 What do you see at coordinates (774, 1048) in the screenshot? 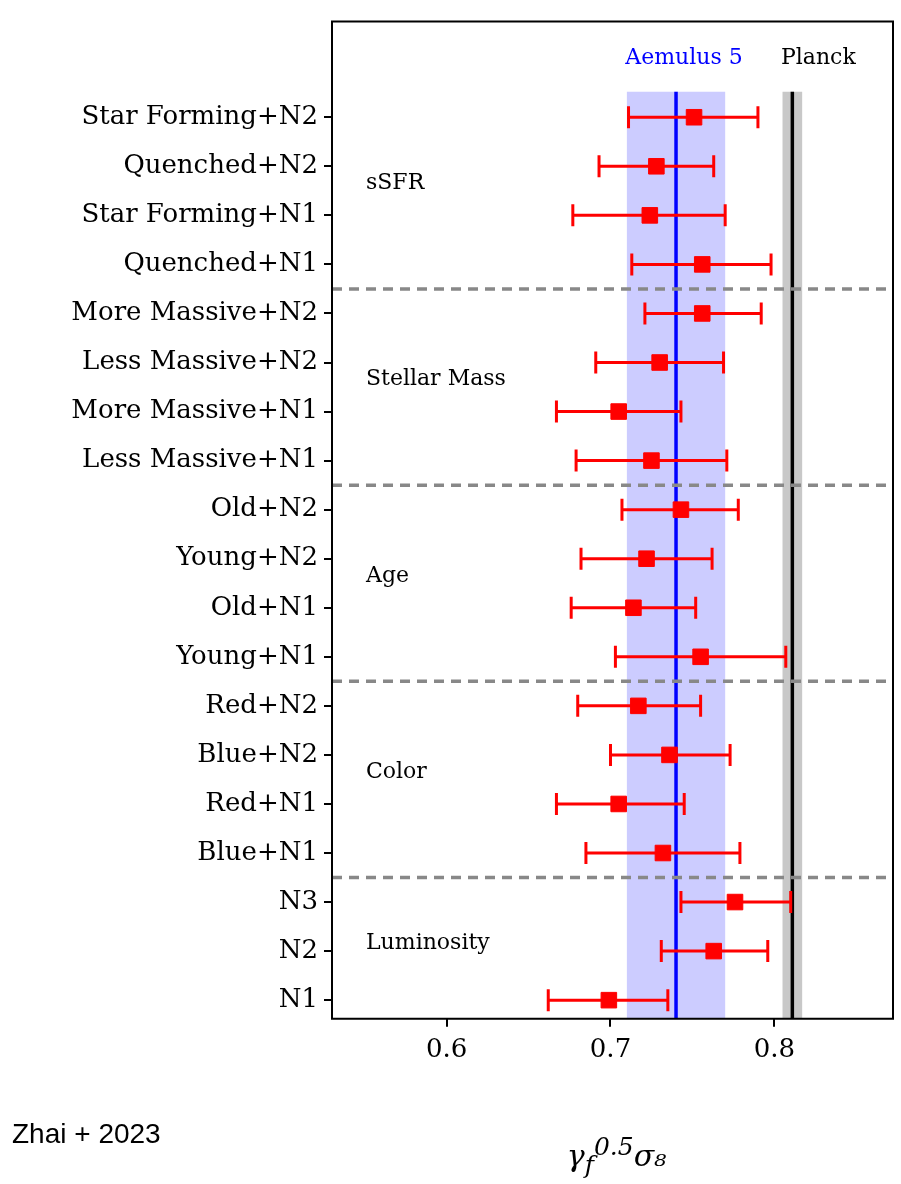
I see `x-tick-label: 0.8` at bounding box center [774, 1048].